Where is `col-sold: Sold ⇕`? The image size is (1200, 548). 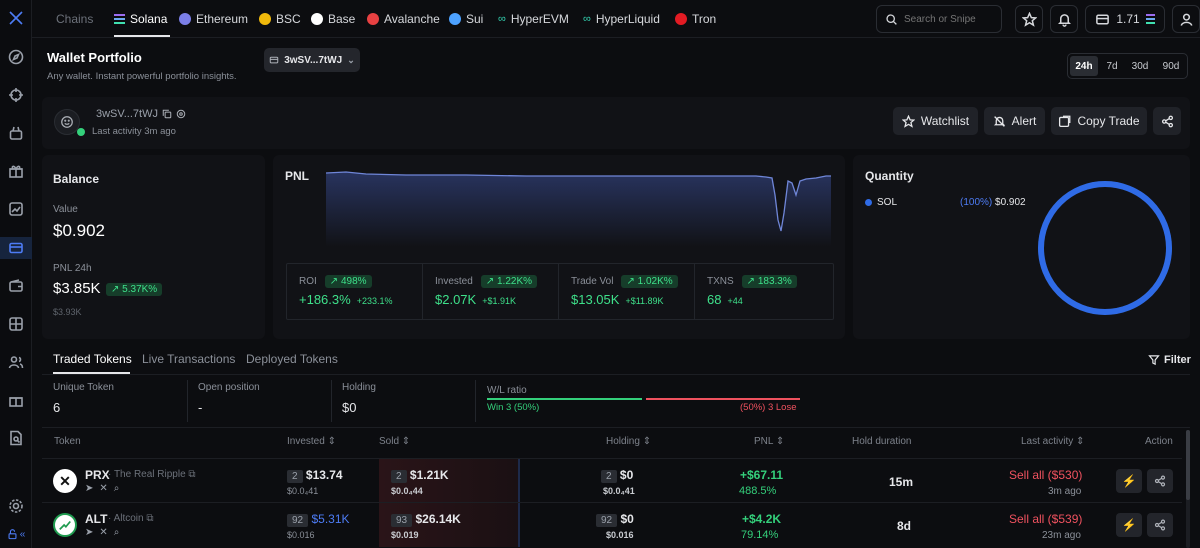 col-sold: Sold ⇕ is located at coordinates (395, 441).